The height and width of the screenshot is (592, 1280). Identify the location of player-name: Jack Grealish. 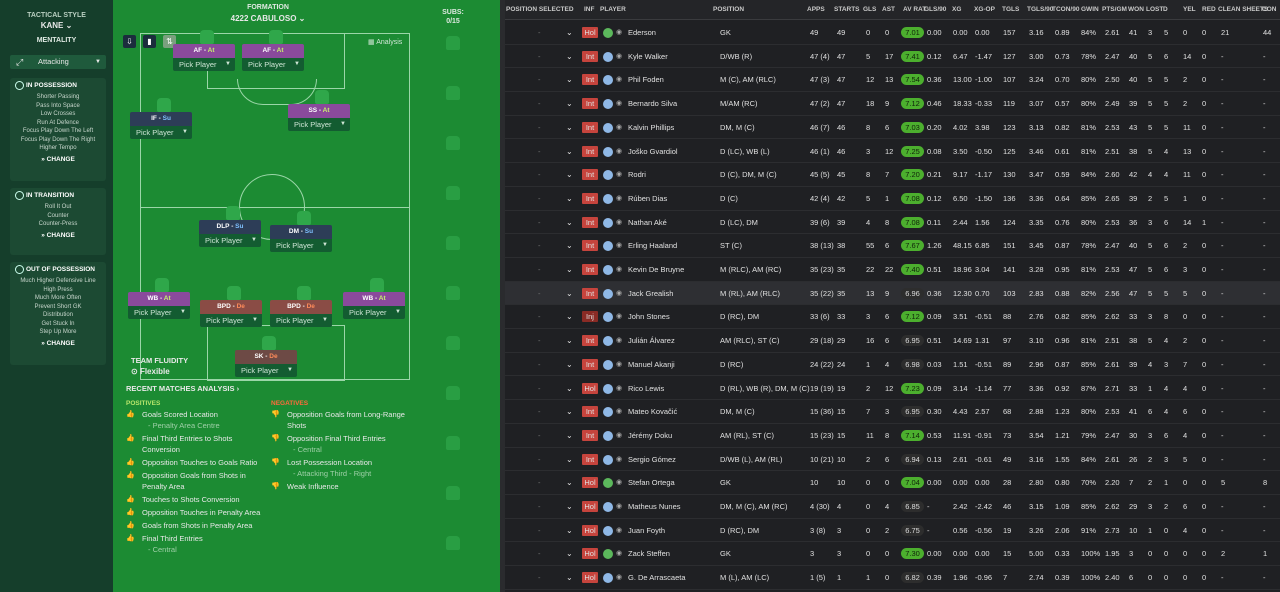
(651, 293).